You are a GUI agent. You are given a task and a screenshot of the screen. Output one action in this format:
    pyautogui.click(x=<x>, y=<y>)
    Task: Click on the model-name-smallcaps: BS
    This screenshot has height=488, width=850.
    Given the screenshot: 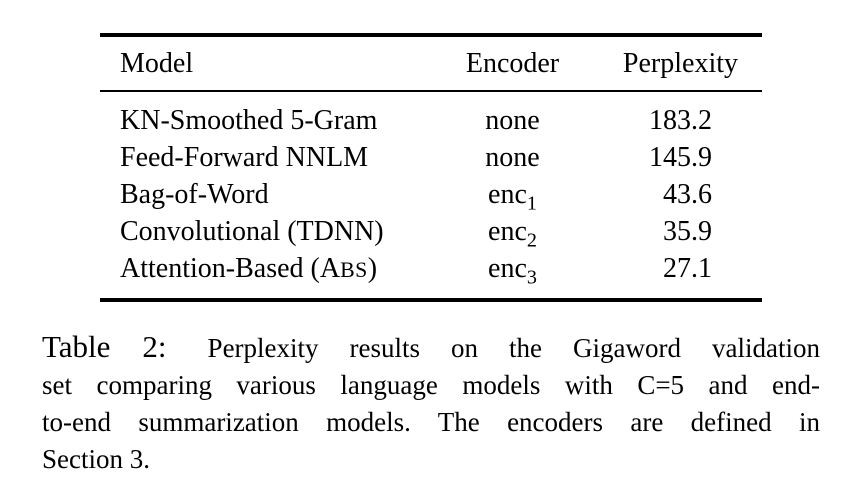 What is the action you would take?
    pyautogui.click(x=354, y=270)
    